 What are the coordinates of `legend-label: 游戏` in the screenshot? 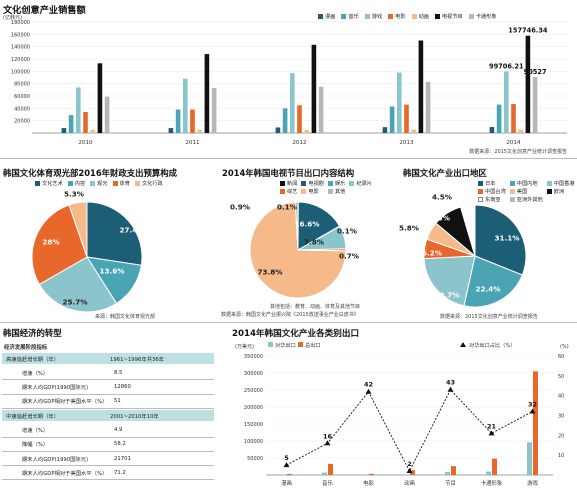 It's located at (377, 17).